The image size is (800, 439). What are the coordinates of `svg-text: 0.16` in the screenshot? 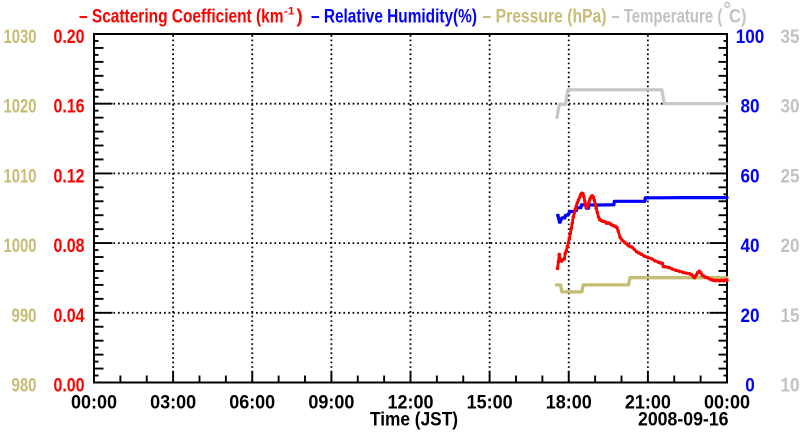 It's located at (69, 107).